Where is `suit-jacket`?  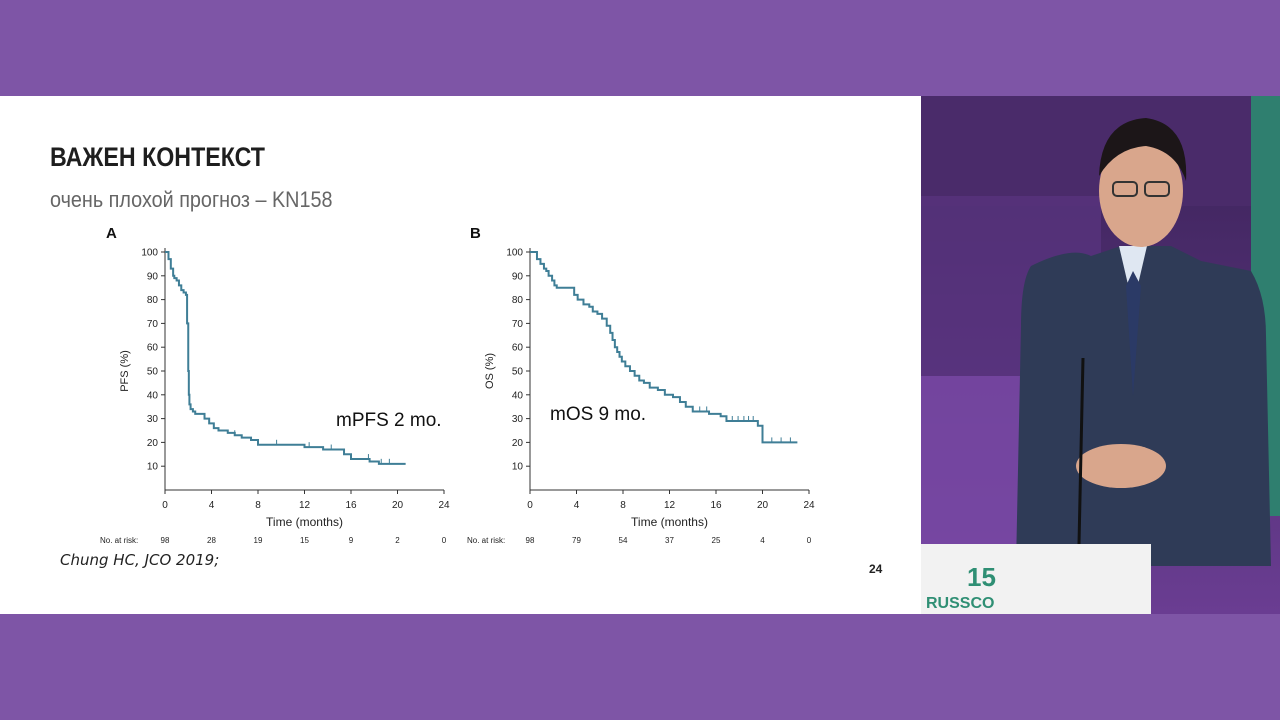 suit-jacket is located at coordinates (1143, 406).